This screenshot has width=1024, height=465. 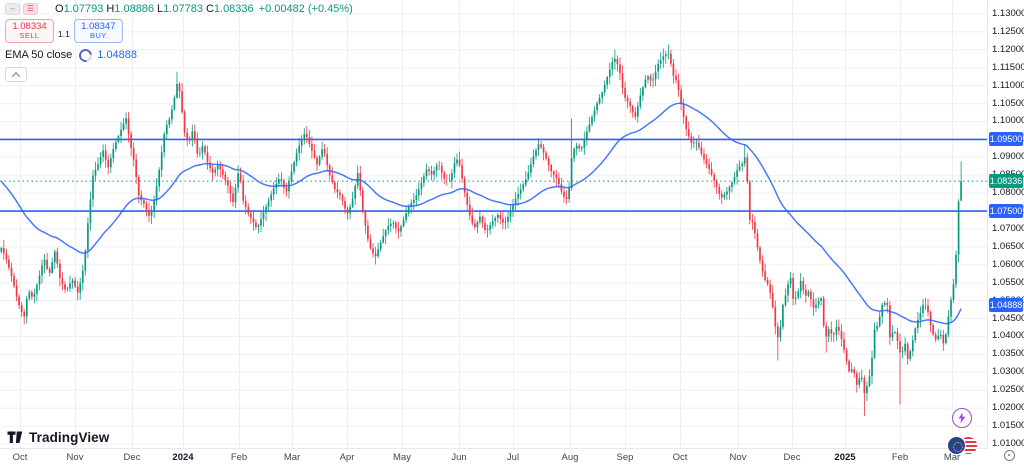 What do you see at coordinates (64, 34) in the screenshot?
I see `spread-value: 1.1` at bounding box center [64, 34].